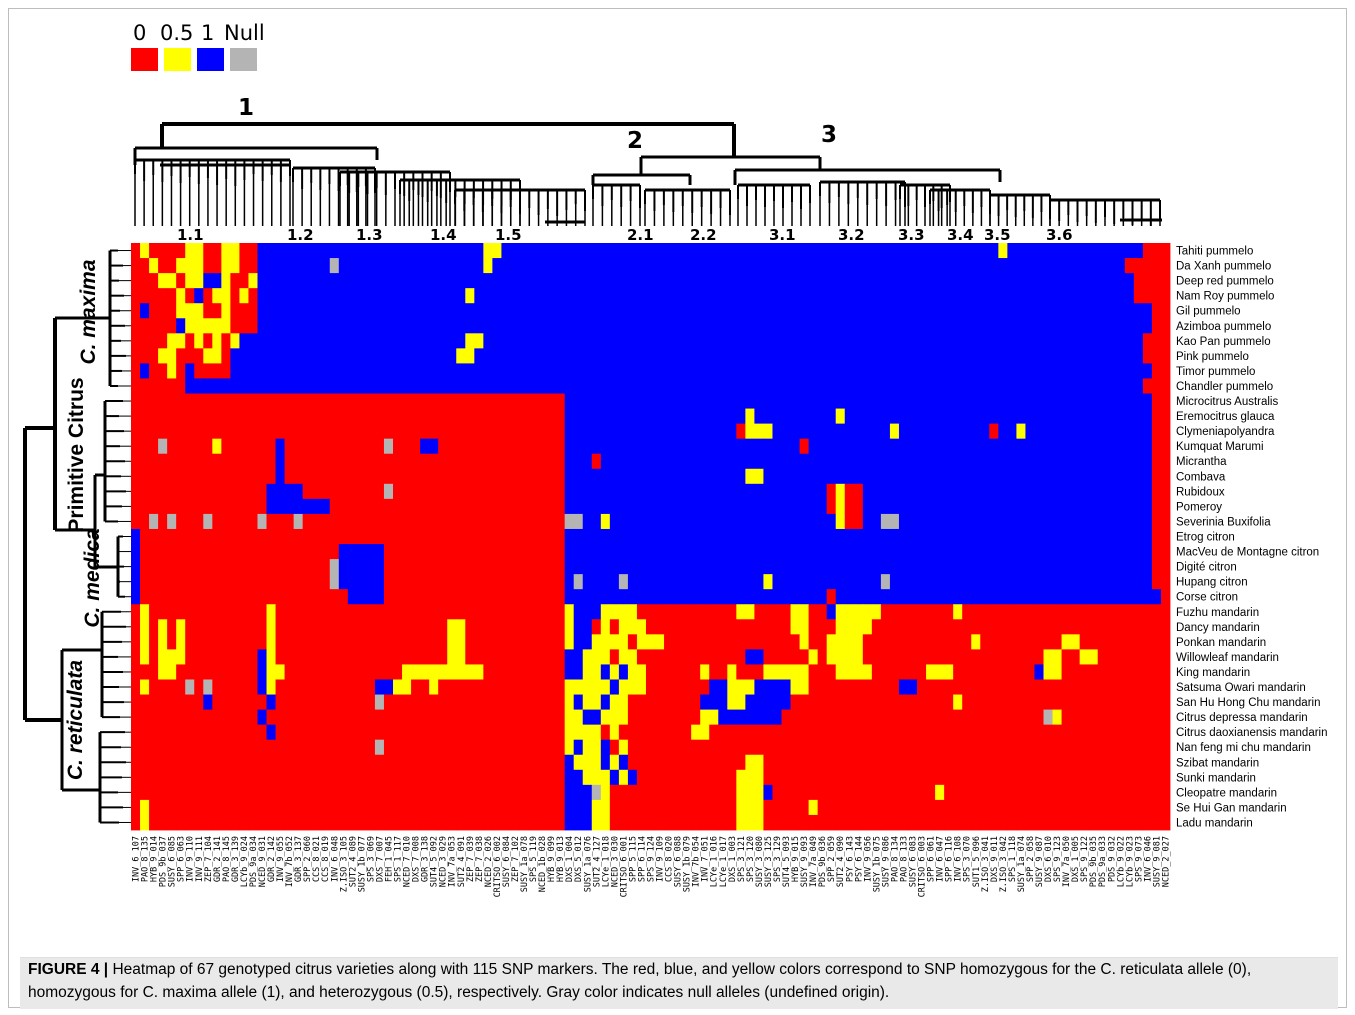 The width and height of the screenshot is (1355, 1015). I want to click on row-label: Combava, so click(1201, 477).